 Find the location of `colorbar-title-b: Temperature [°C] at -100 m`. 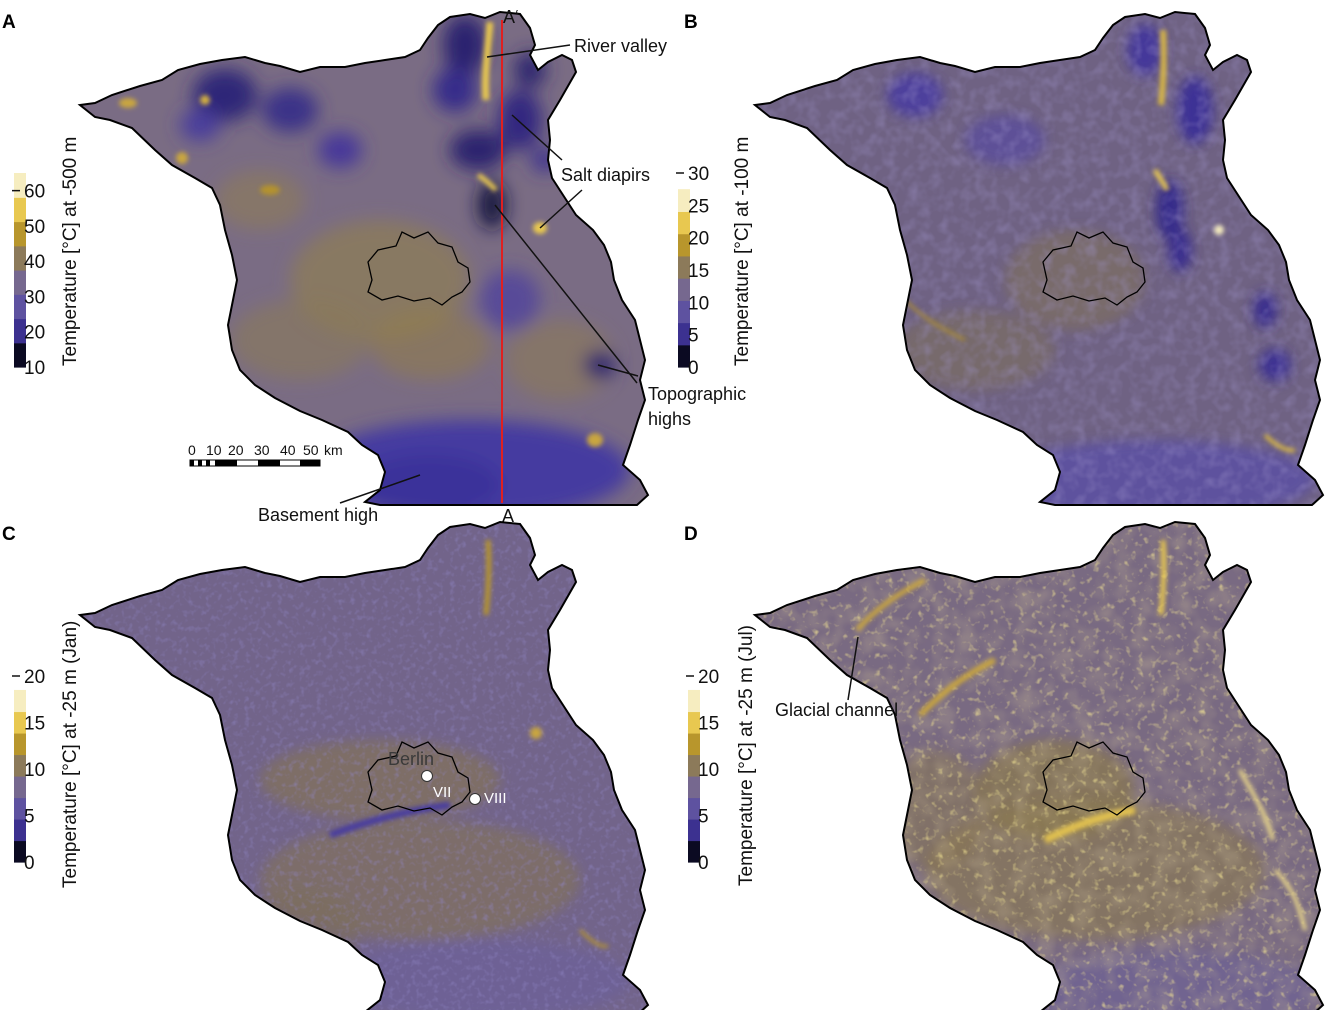

colorbar-title-b: Temperature [°C] at -100 m is located at coordinates (742, 251).